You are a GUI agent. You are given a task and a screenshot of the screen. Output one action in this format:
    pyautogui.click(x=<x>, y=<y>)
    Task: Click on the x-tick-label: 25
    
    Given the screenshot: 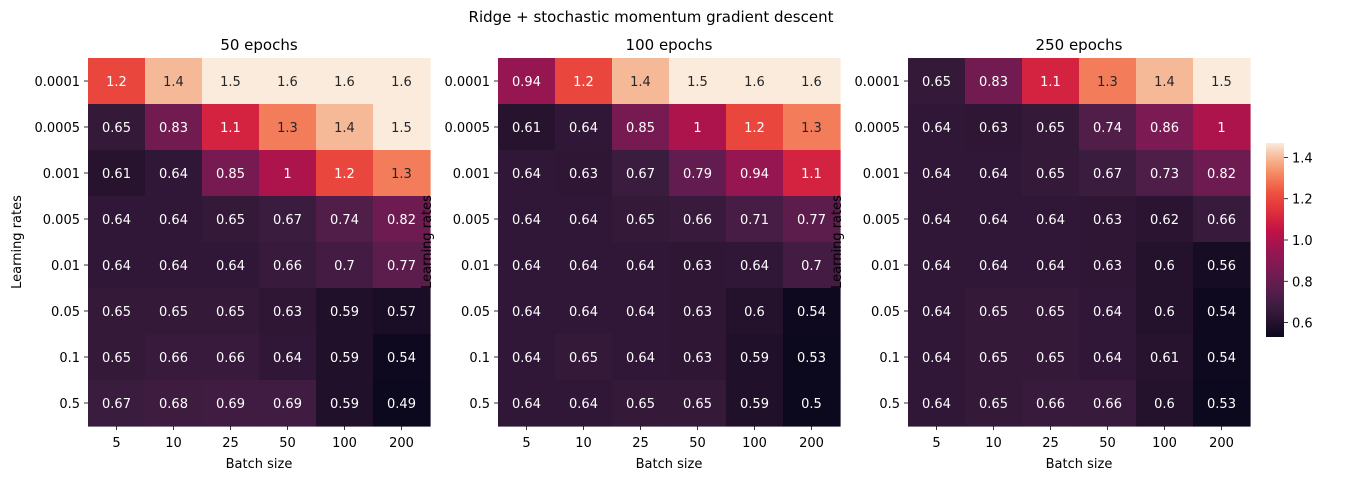 What is the action you would take?
    pyautogui.click(x=1050, y=443)
    